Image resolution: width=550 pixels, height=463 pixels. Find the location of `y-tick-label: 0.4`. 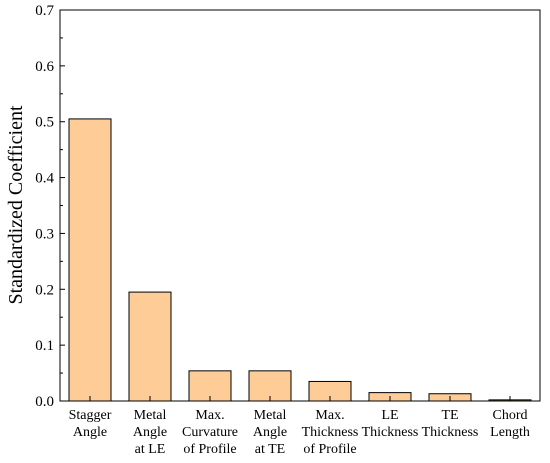

y-tick-label: 0.4 is located at coordinates (44, 179).